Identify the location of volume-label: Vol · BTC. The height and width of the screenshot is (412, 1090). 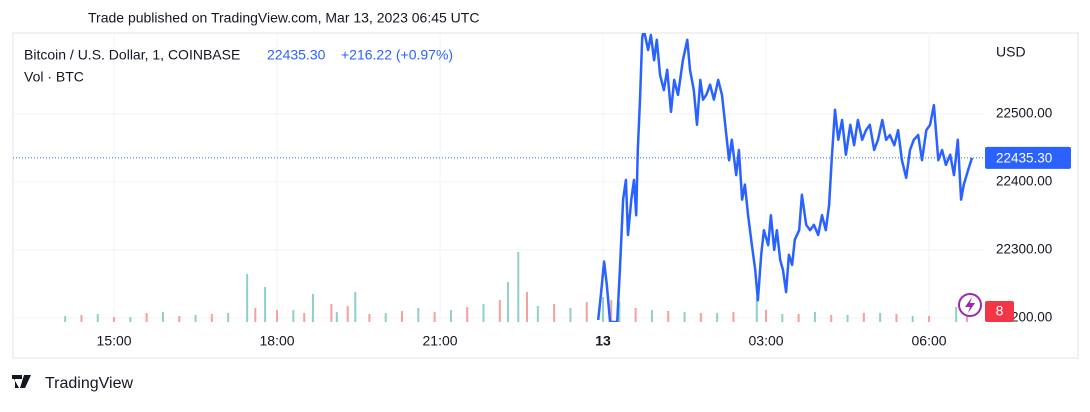
(54, 77).